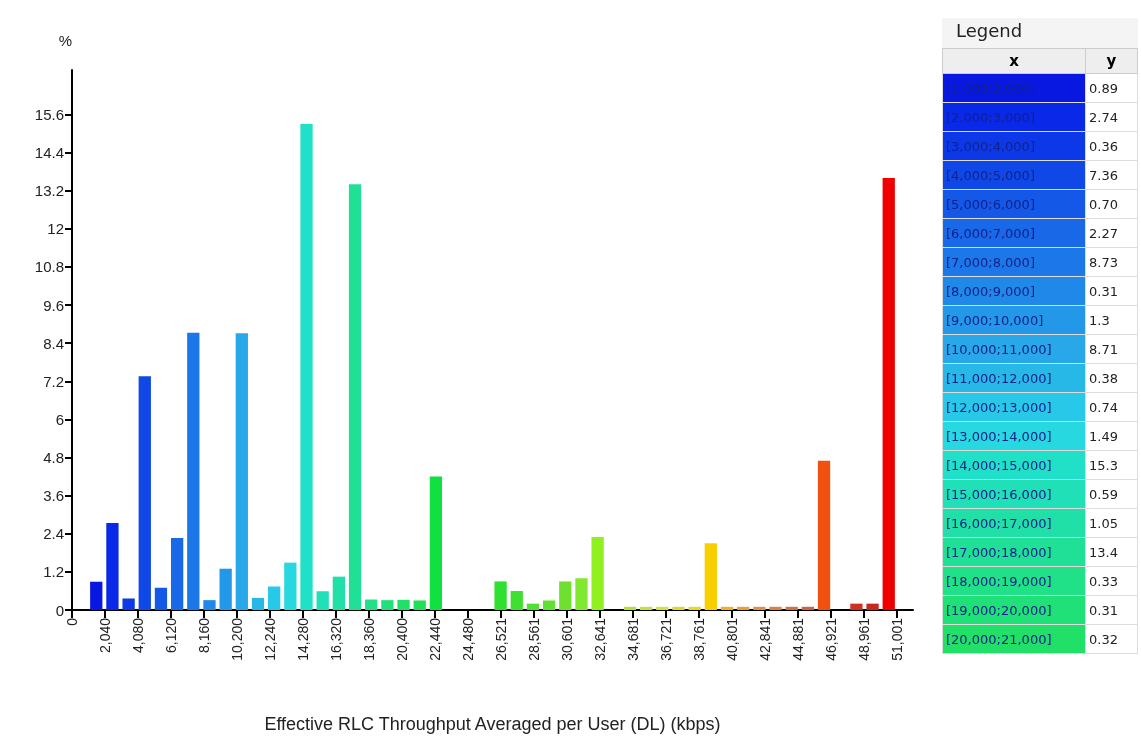  I want to click on x-tick-label: 32,641, so click(599, 639).